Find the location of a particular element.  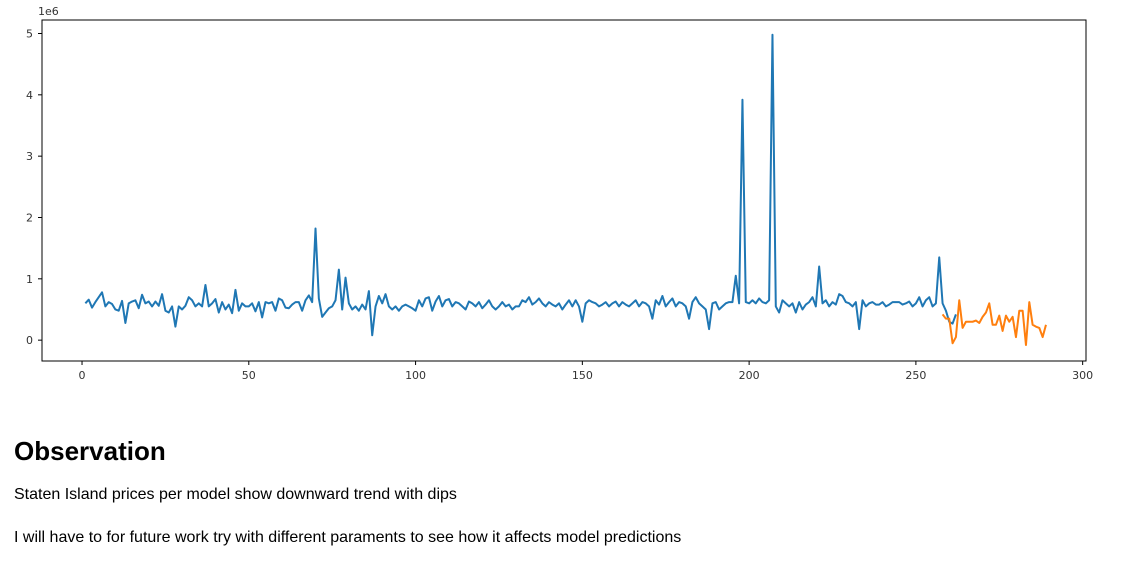

x-tick-label: 300 is located at coordinates (1082, 375).